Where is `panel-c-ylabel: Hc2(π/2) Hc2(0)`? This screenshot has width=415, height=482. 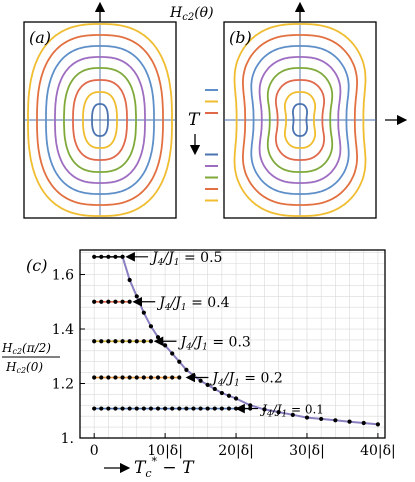
panel-c-ylabel: Hc2(π/2) Hc2(0) is located at coordinates (30, 358).